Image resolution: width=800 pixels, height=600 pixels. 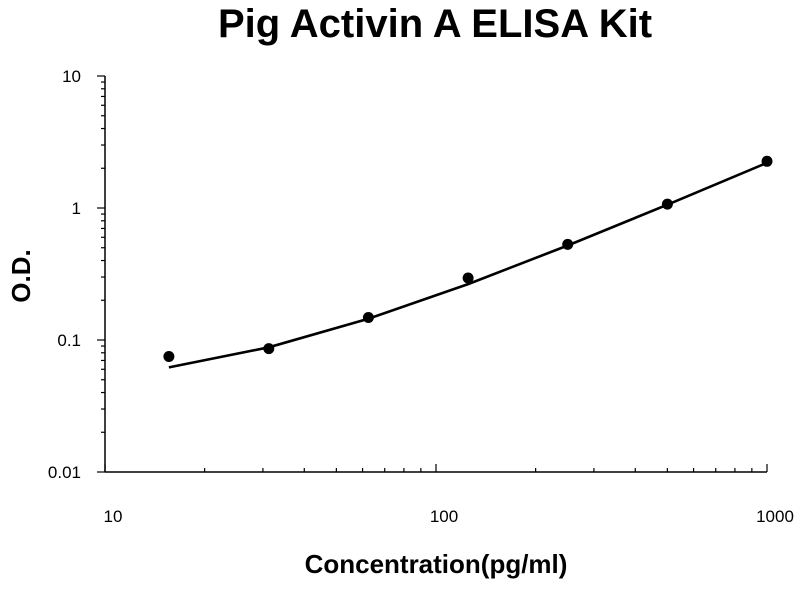 What do you see at coordinates (71, 76) in the screenshot?
I see `y-tick-label: 10` at bounding box center [71, 76].